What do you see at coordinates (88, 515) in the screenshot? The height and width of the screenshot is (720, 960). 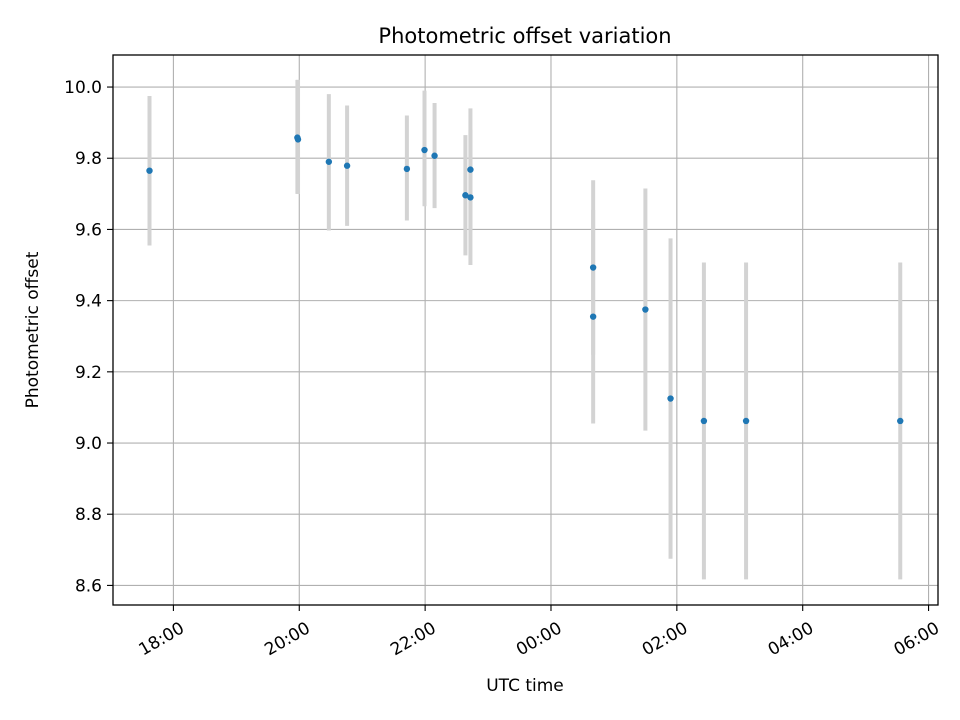 I see `y-tick-label: 8.8` at bounding box center [88, 515].